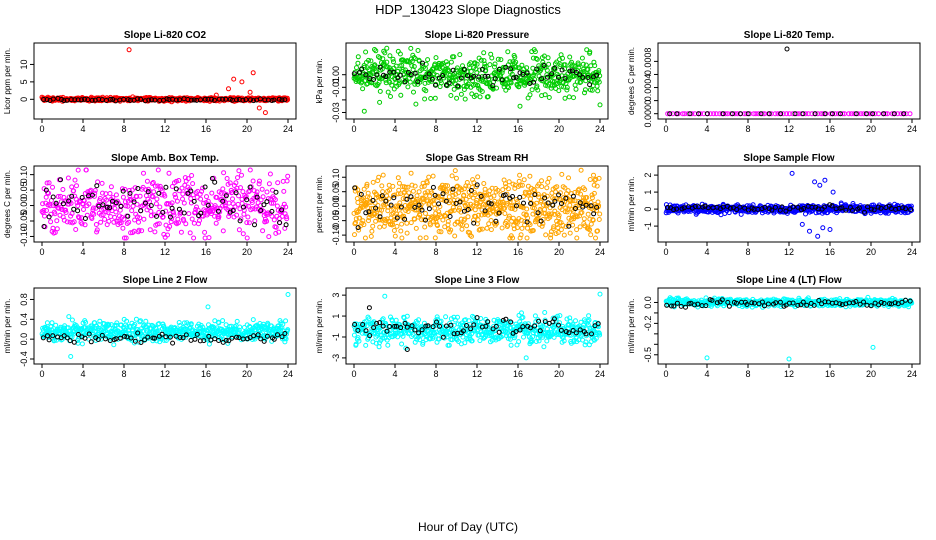 The width and height of the screenshot is (936, 540). I want to click on x-tick-label: 20, so click(871, 129).